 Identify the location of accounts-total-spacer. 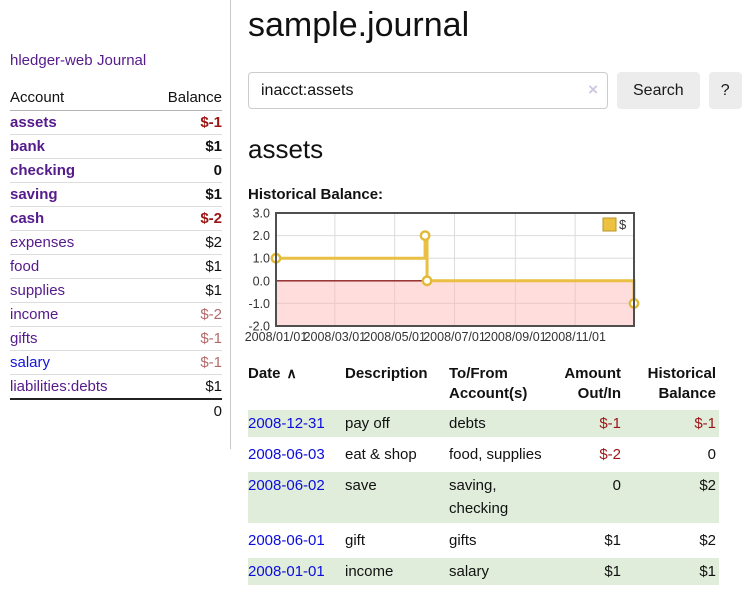
(78, 410).